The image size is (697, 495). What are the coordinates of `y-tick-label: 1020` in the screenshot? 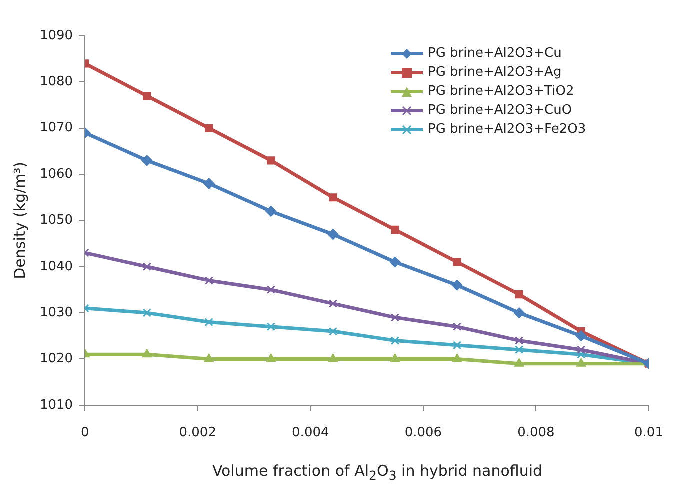 It's located at (57, 359).